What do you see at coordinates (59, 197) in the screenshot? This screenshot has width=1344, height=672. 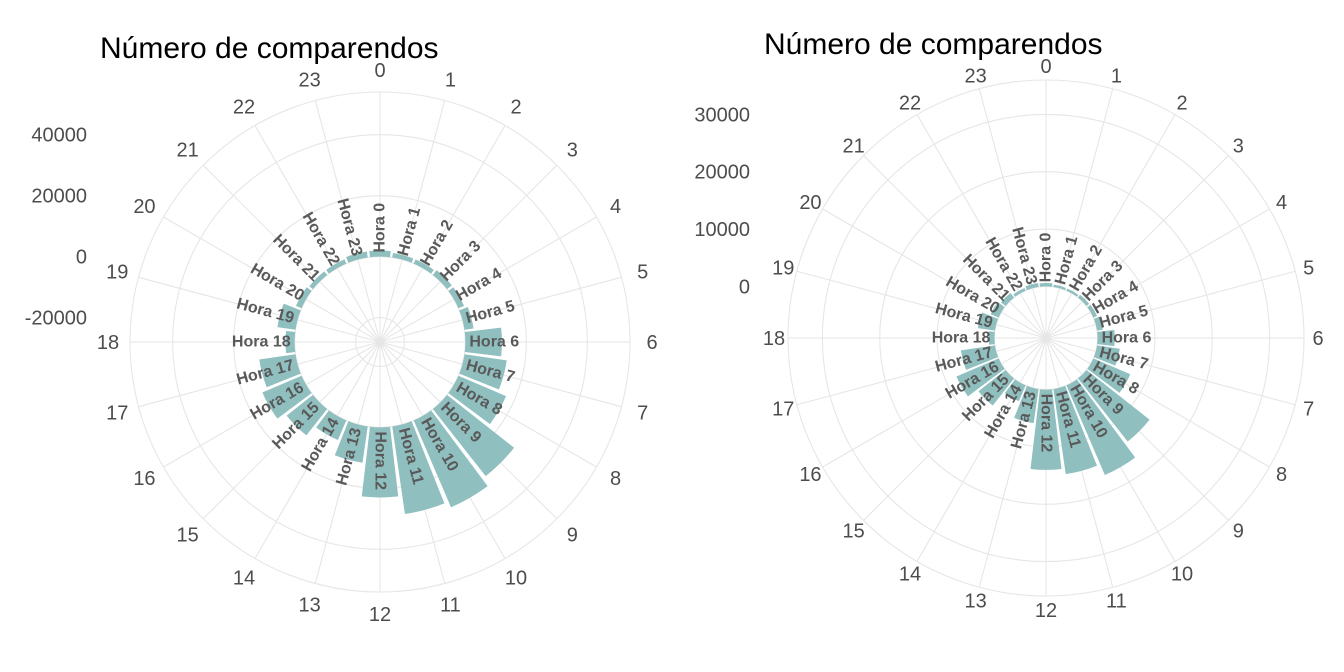 I see `radial-tick-label: 20000` at bounding box center [59, 197].